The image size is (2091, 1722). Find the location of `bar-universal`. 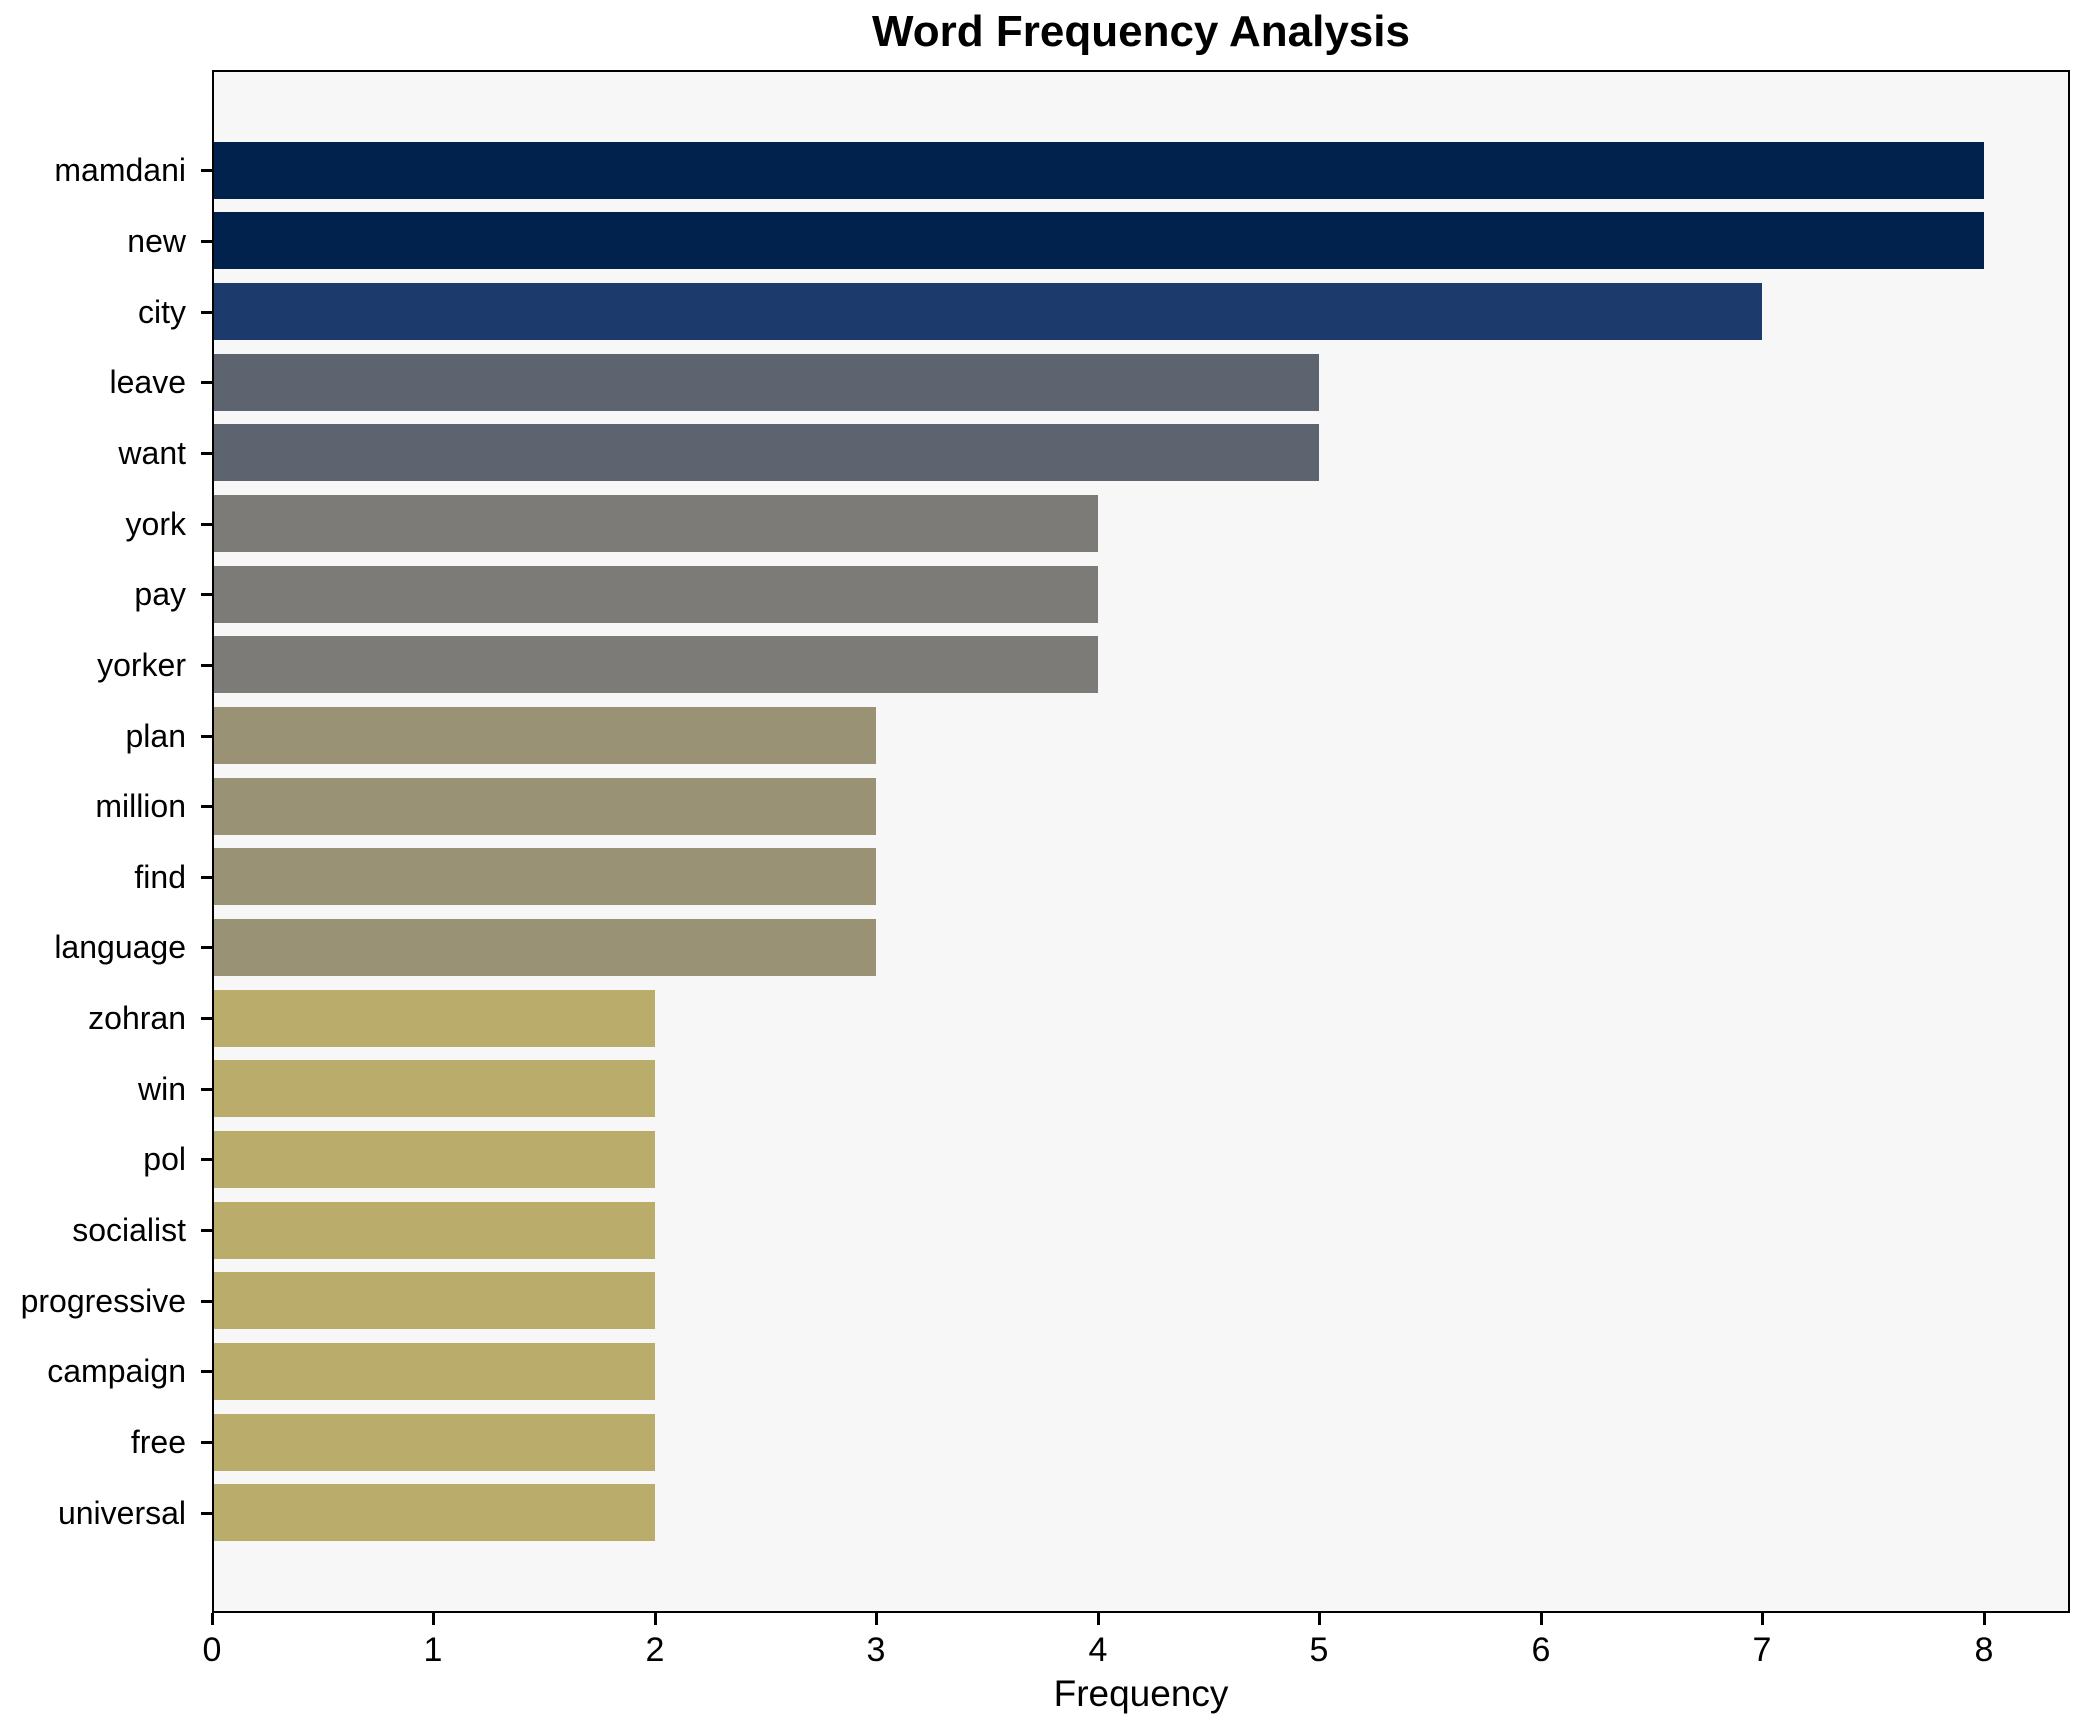

bar-universal is located at coordinates (433, 1512).